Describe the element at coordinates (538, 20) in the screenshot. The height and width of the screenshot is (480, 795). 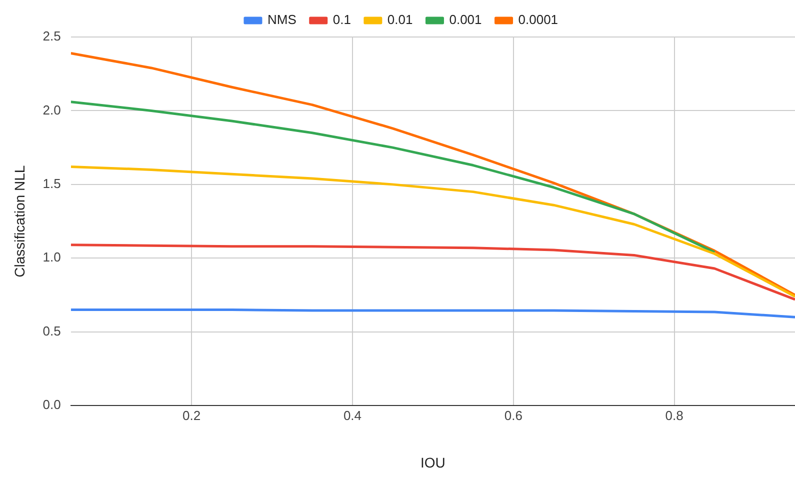
I see `legend-label: 0.0001` at that location.